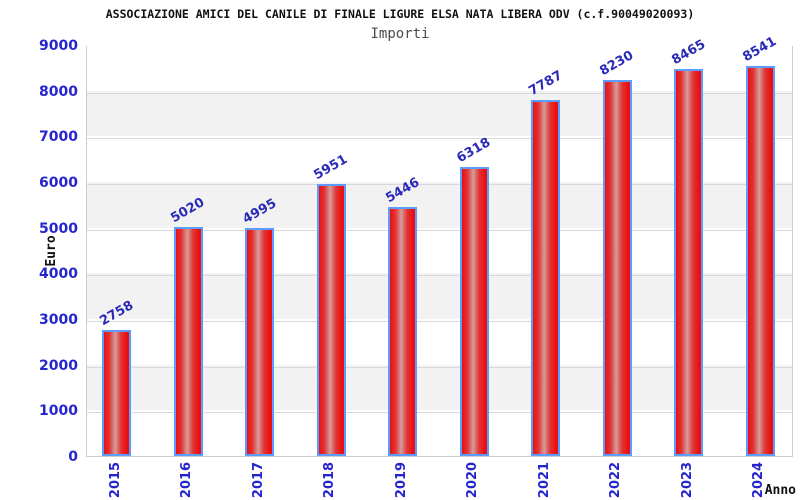 The width and height of the screenshot is (800, 500). Describe the element at coordinates (58, 274) in the screenshot. I see `y-tick-label: 4000` at that location.